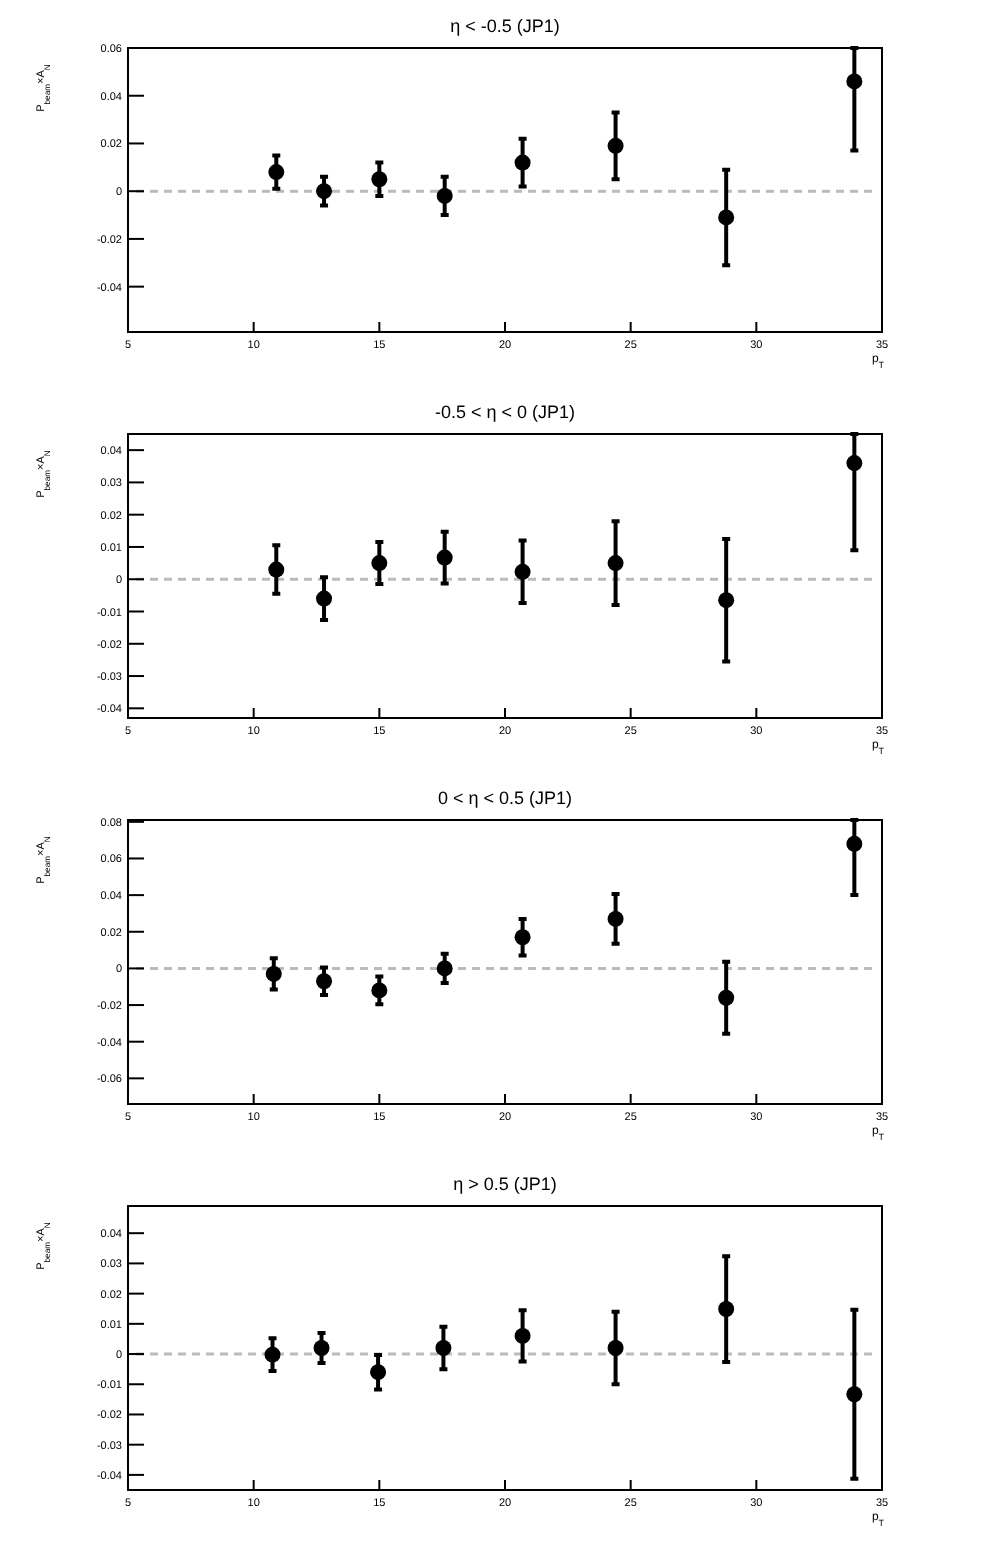 Image resolution: width=992 pixels, height=1544 pixels. Describe the element at coordinates (505, 798) in the screenshot. I see `chart-title: 0 < η < 0.5 (JP1)` at that location.